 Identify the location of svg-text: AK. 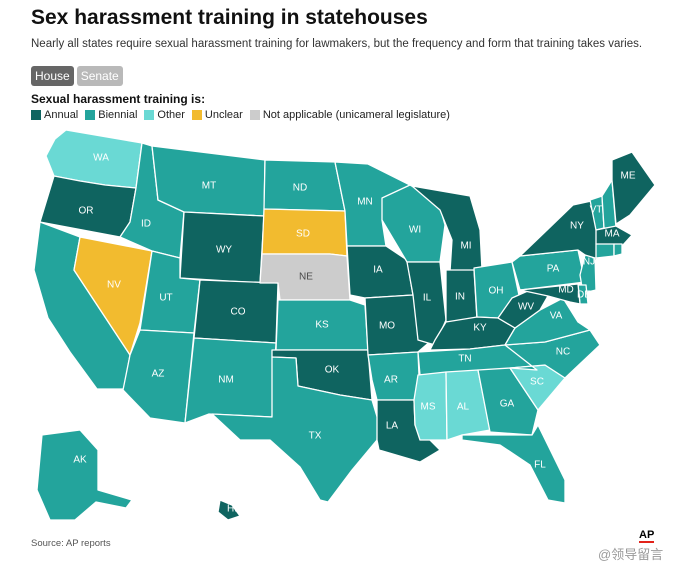
(80, 460).